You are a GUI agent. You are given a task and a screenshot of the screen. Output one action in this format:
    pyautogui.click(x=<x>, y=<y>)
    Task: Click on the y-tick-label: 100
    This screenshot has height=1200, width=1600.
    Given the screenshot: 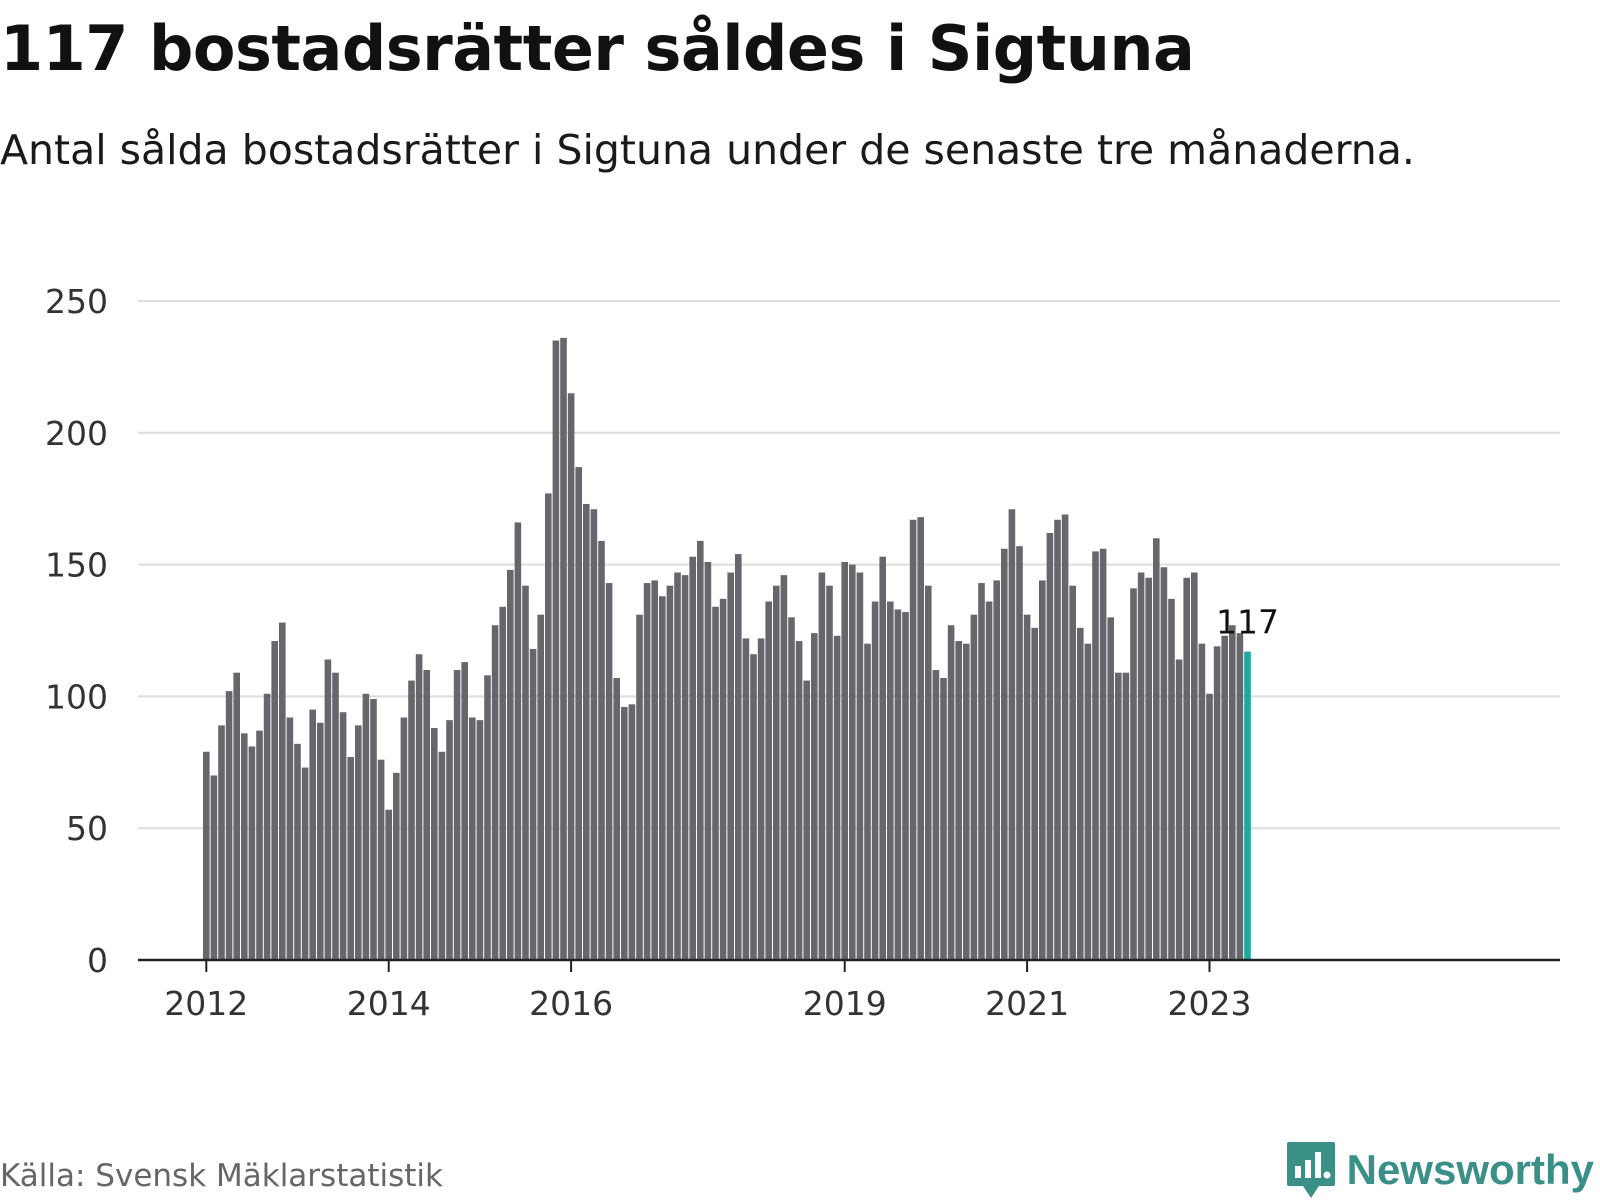 What is the action you would take?
    pyautogui.click(x=76, y=696)
    